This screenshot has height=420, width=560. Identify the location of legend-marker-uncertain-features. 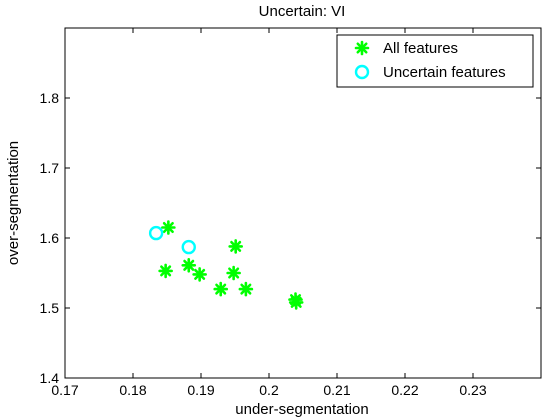
(362, 72).